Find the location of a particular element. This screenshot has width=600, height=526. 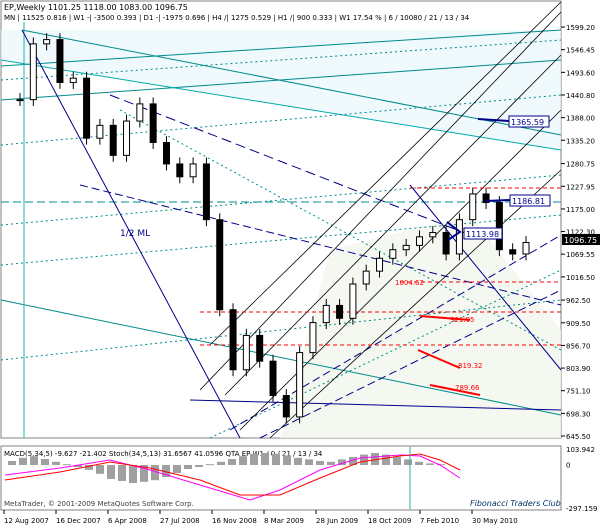

price-tick-label: 1388.00 is located at coordinates (580, 119).